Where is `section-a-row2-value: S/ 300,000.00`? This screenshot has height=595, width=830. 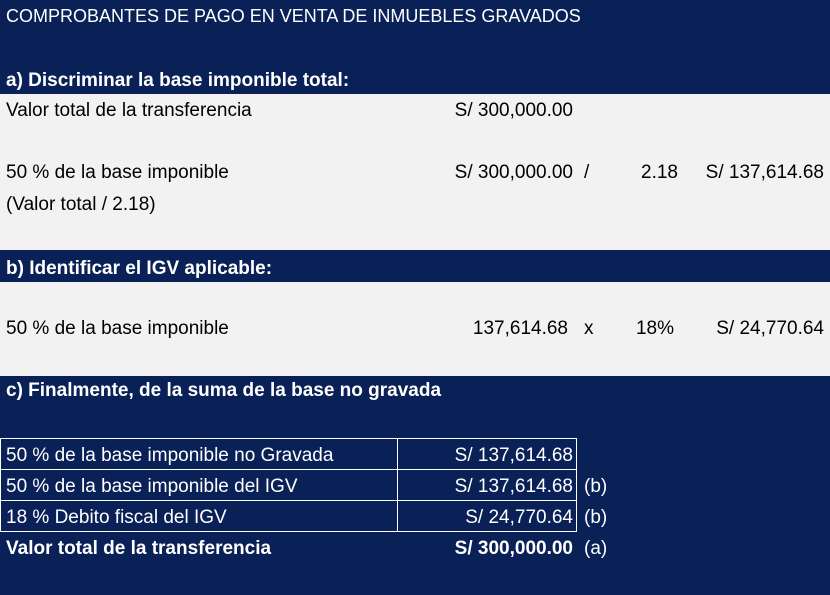
section-a-row2-value: S/ 300,000.00 is located at coordinates (513, 172).